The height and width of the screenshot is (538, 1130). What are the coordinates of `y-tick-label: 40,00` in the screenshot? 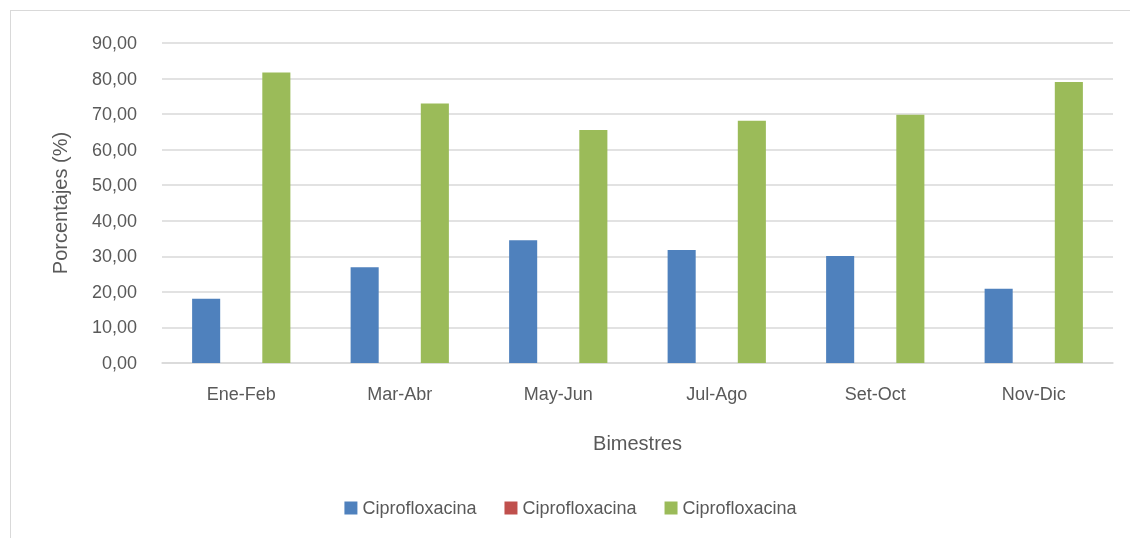 It's located at (114, 220).